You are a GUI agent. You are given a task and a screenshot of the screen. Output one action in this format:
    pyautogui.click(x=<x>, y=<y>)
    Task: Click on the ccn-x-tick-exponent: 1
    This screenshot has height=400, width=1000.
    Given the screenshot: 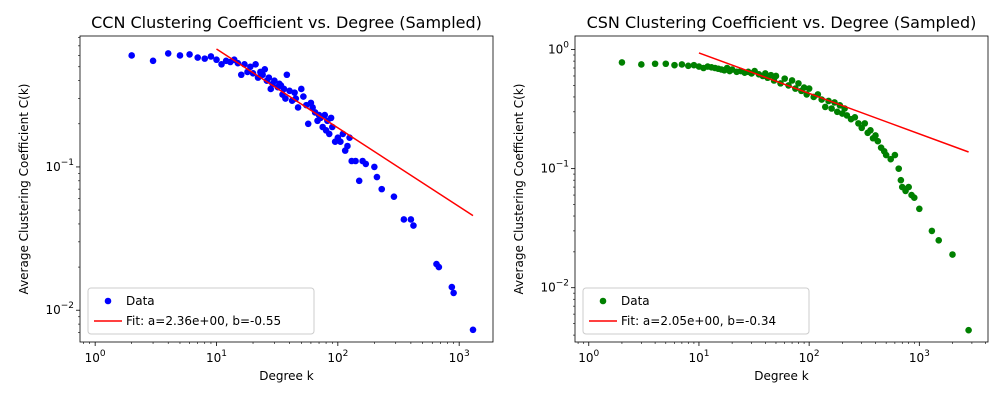 What is the action you would take?
    pyautogui.click(x=224, y=354)
    